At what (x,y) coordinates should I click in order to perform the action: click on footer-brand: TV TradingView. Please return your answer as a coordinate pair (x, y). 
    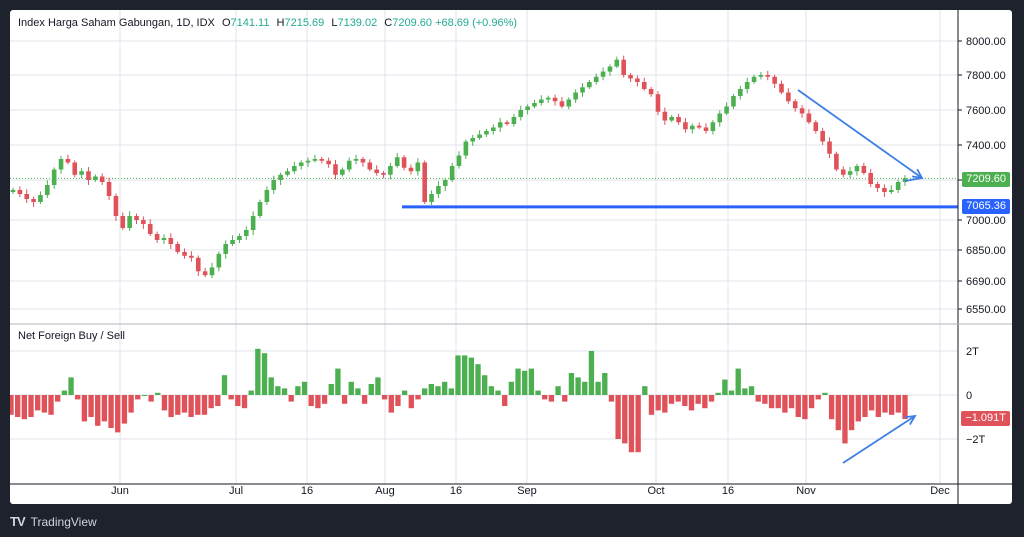
    Looking at the image, I should click on (53, 521).